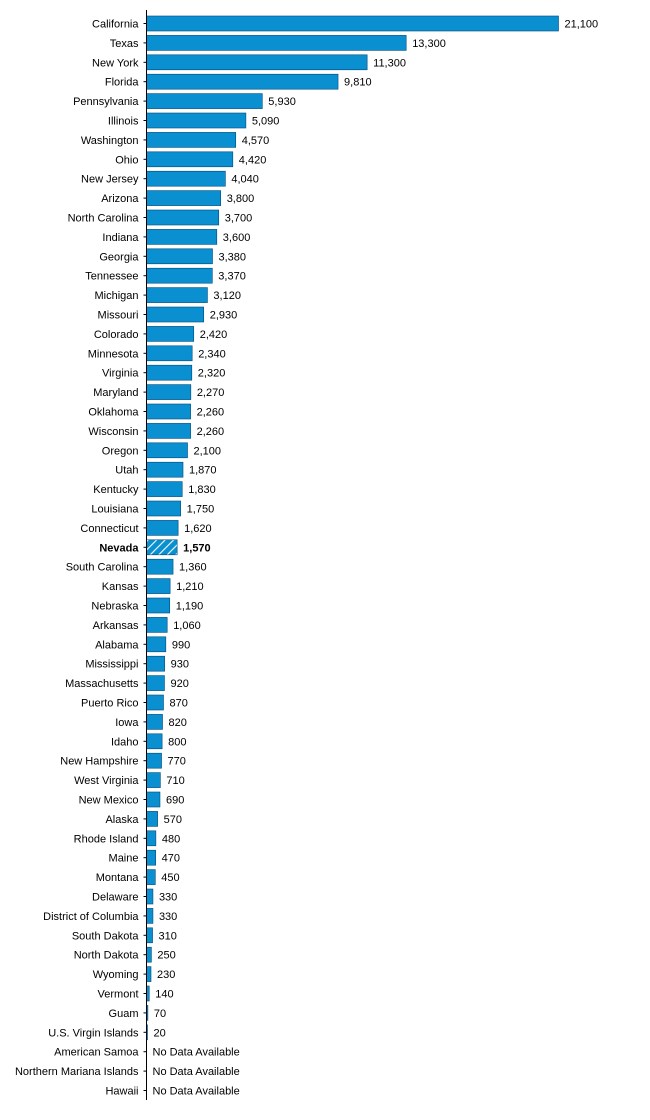 Image resolution: width=650 pixels, height=1120 pixels. I want to click on bar-pennsylvania, so click(204, 101).